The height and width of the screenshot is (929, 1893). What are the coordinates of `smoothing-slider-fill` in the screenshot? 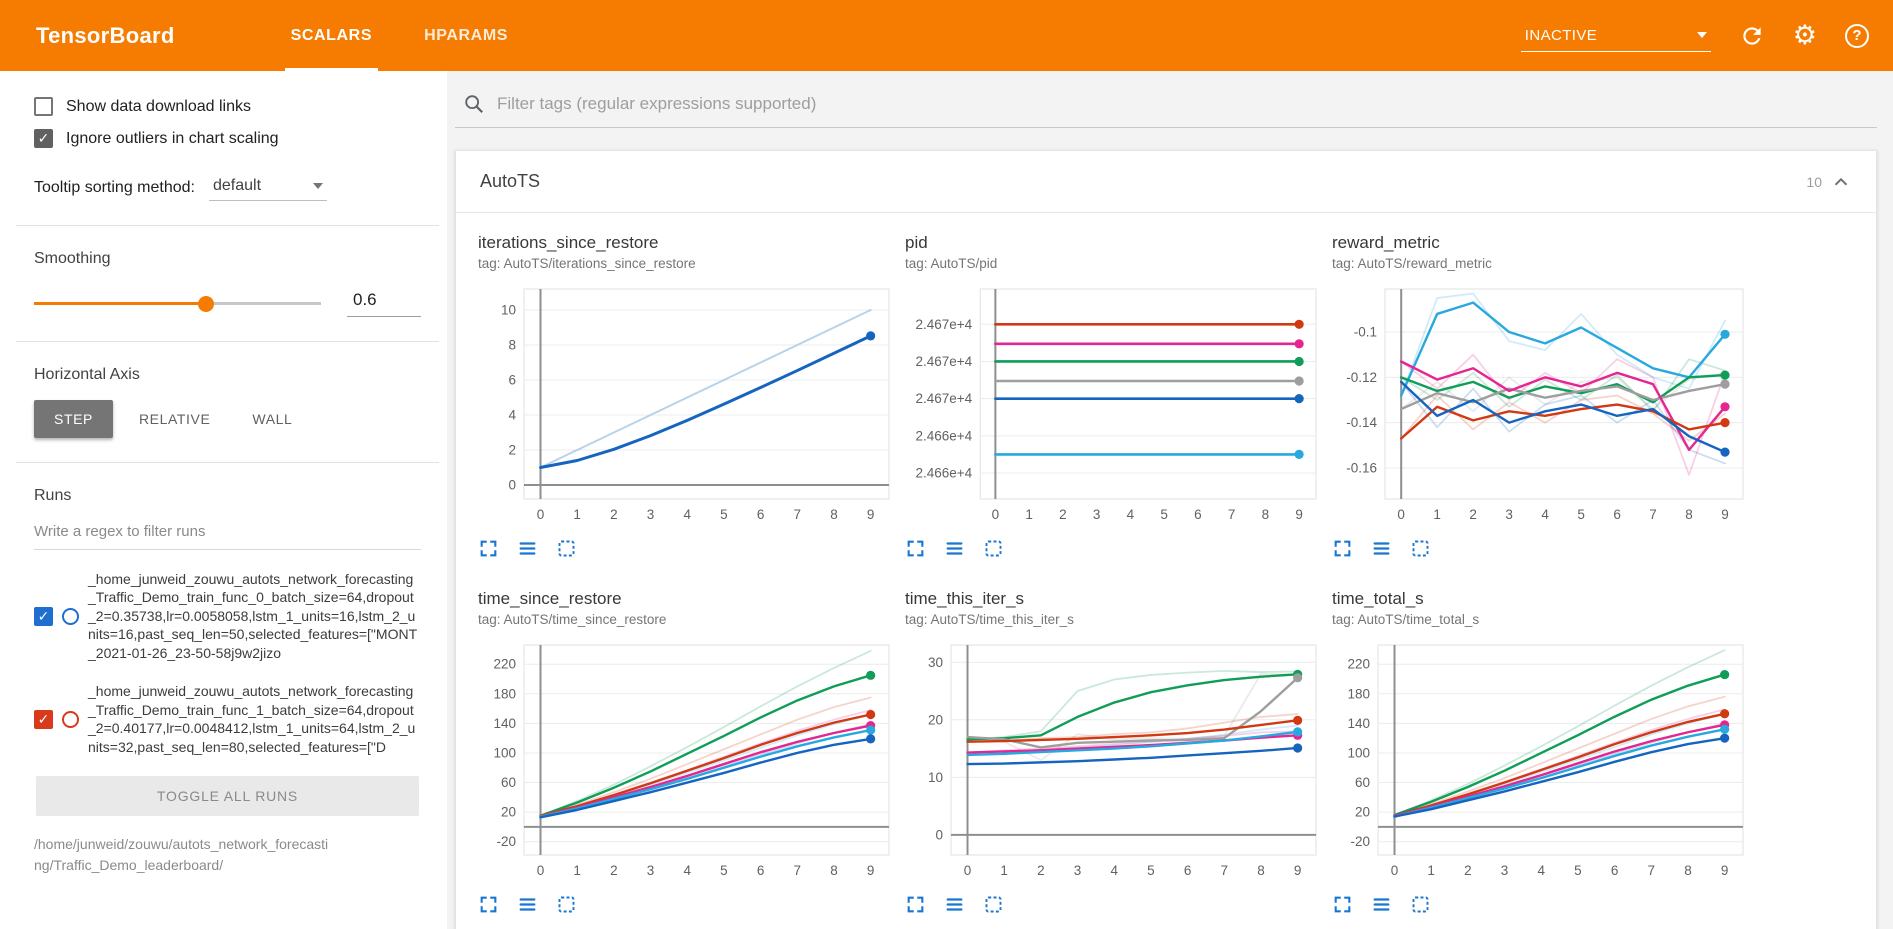 It's located at (120, 303).